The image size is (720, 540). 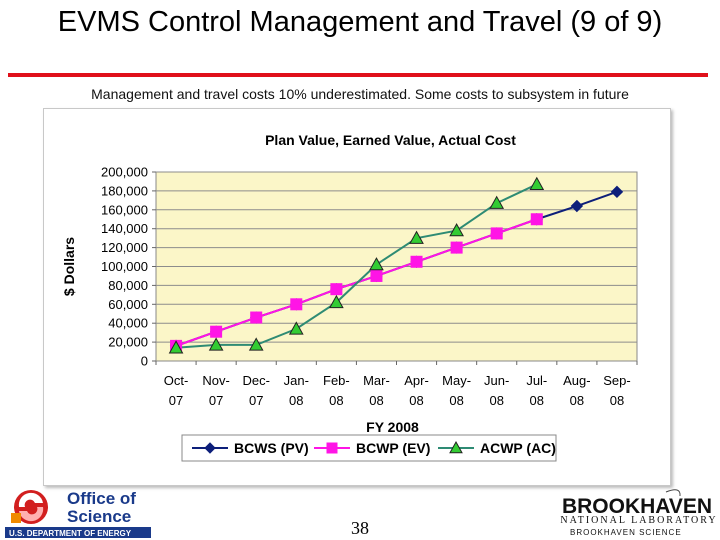 What do you see at coordinates (124, 228) in the screenshot?
I see `y-tick-label: 140,000` at bounding box center [124, 228].